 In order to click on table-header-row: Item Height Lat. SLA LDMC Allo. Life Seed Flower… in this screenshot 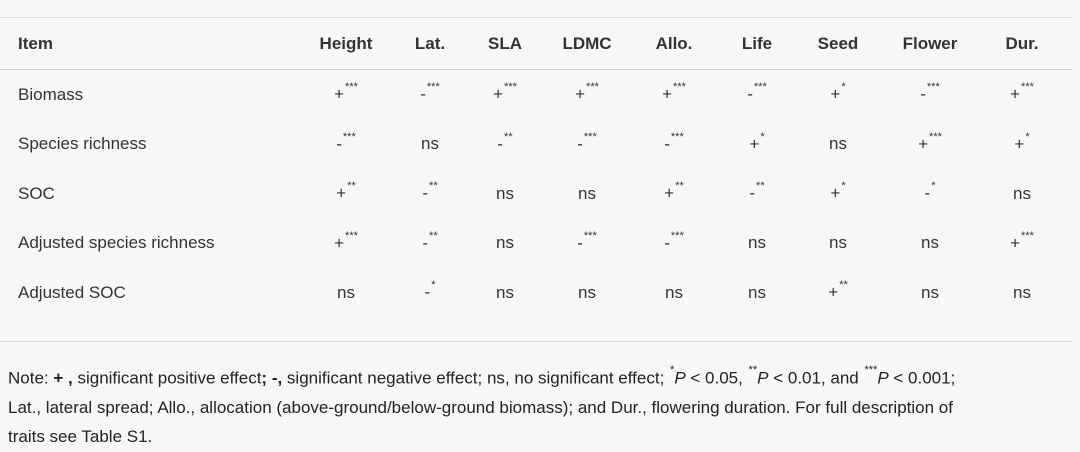, I will do `click(536, 44)`.